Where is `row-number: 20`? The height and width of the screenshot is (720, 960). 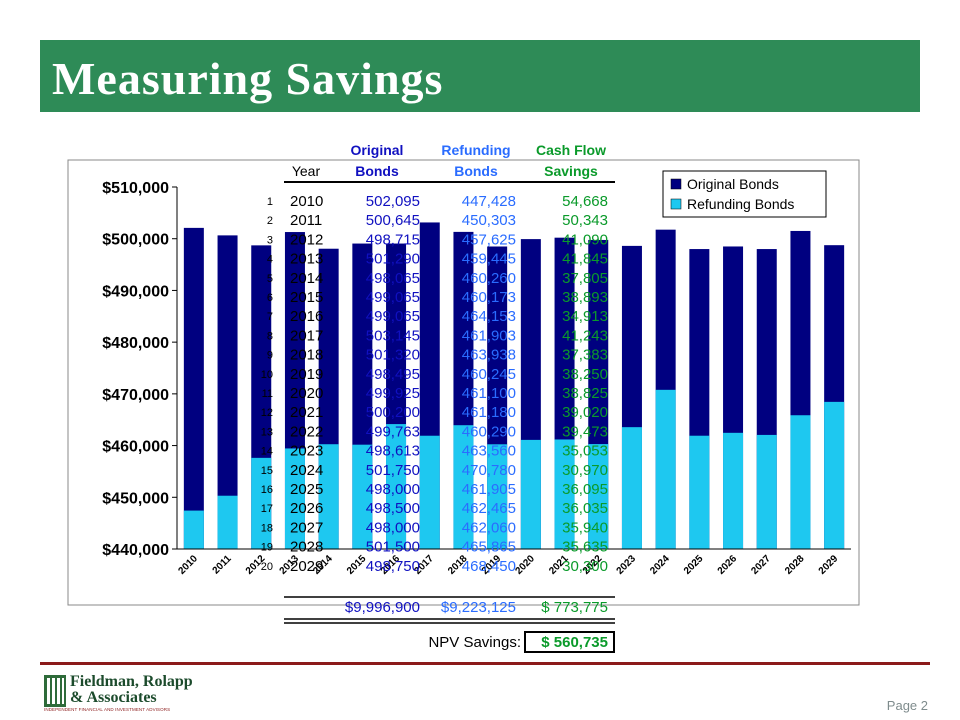 row-number: 20 is located at coordinates (267, 567).